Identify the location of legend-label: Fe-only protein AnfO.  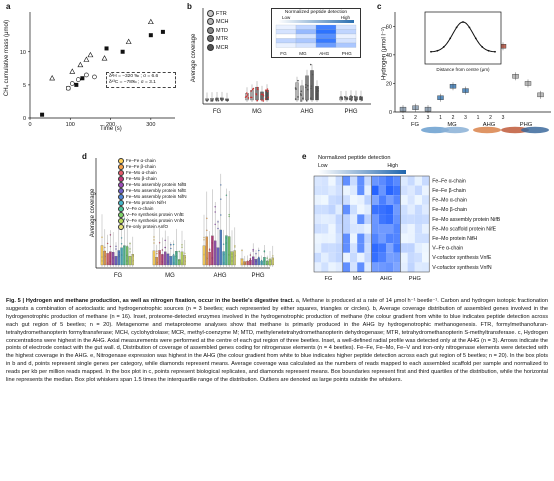
(147, 227).